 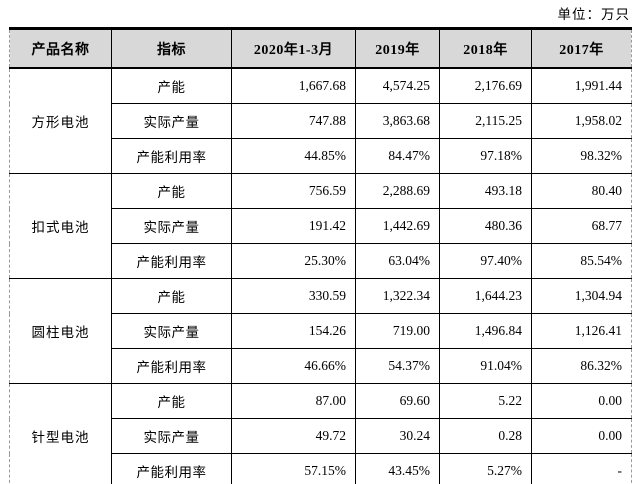 What do you see at coordinates (485, 48) in the screenshot?
I see `header-2018: 2018年` at bounding box center [485, 48].